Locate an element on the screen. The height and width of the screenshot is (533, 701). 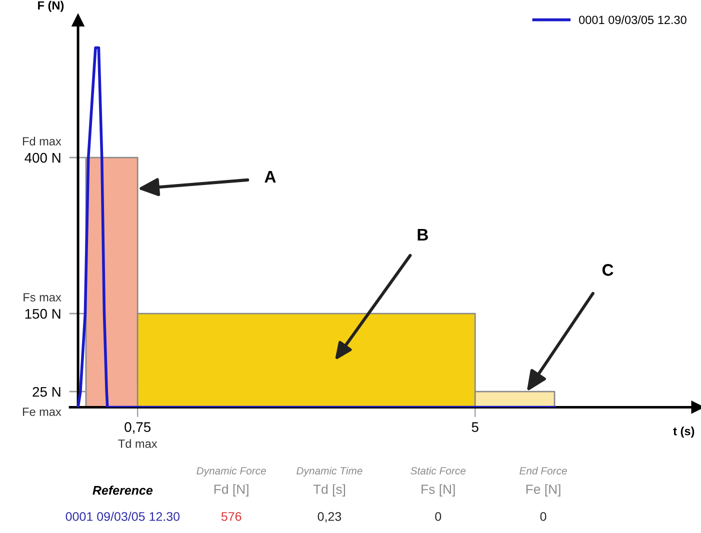
y-tick-label: 400 N is located at coordinates (42, 157).